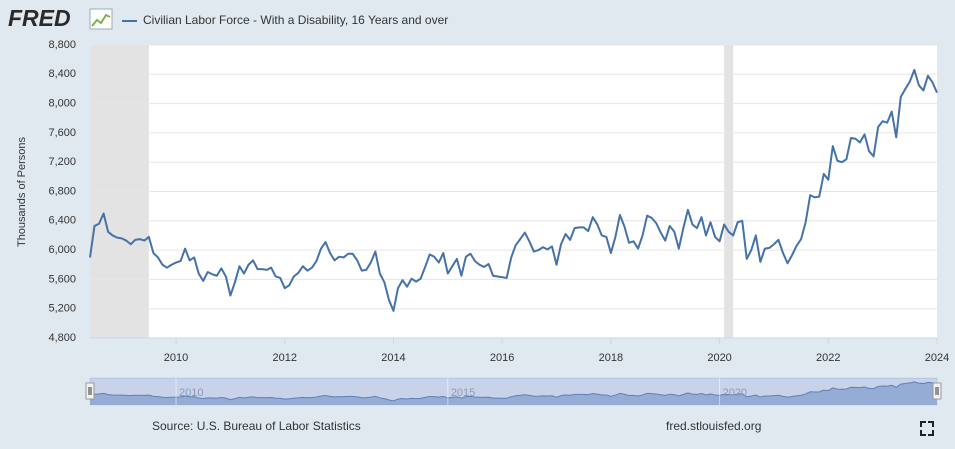 The image size is (955, 449). Describe the element at coordinates (101, 19) in the screenshot. I see `logo-icon` at that location.